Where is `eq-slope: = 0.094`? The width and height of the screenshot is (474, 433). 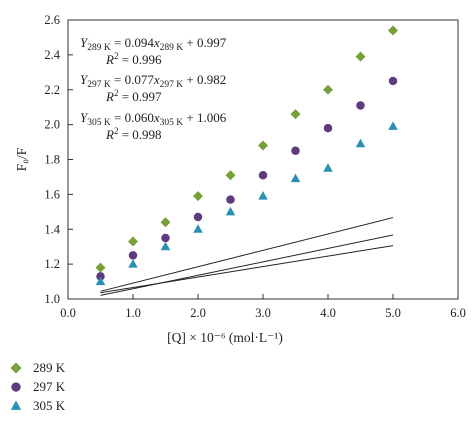
eq-slope: = 0.094 is located at coordinates (133, 42).